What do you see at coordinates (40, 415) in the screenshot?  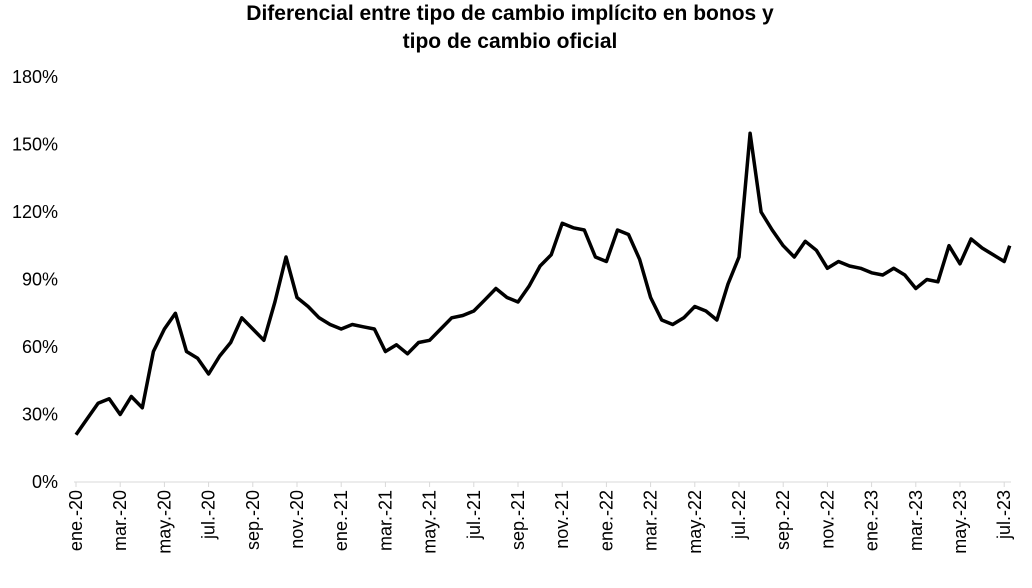 I see `y-tick-label: 30%` at bounding box center [40, 415].